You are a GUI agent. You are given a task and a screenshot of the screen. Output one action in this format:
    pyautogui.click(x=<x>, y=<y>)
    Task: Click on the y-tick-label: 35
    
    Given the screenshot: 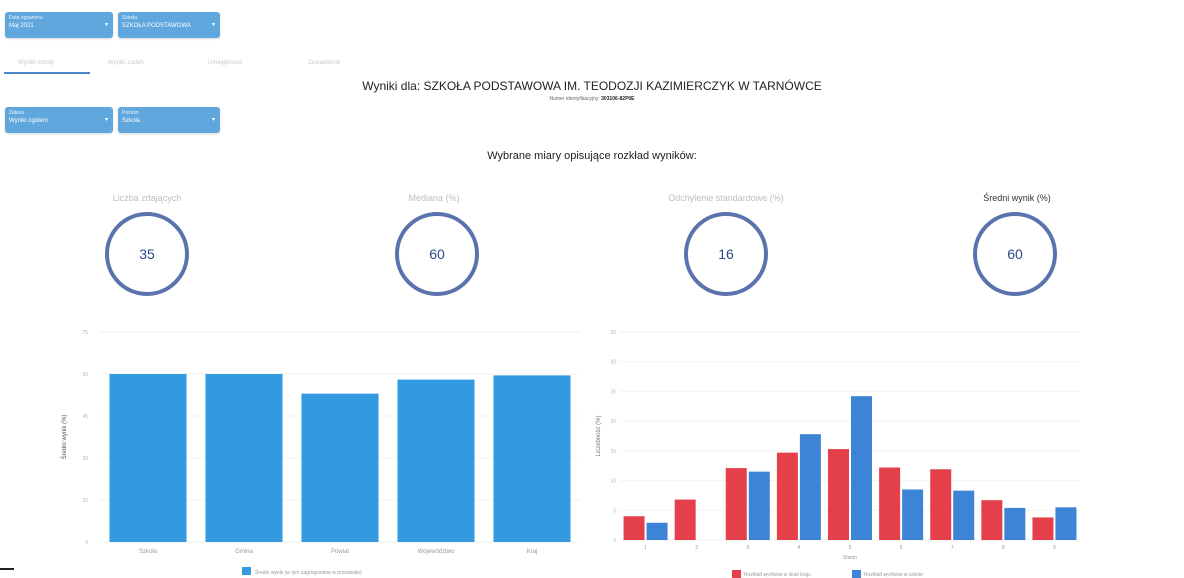 What is the action you would take?
    pyautogui.click(x=613, y=333)
    